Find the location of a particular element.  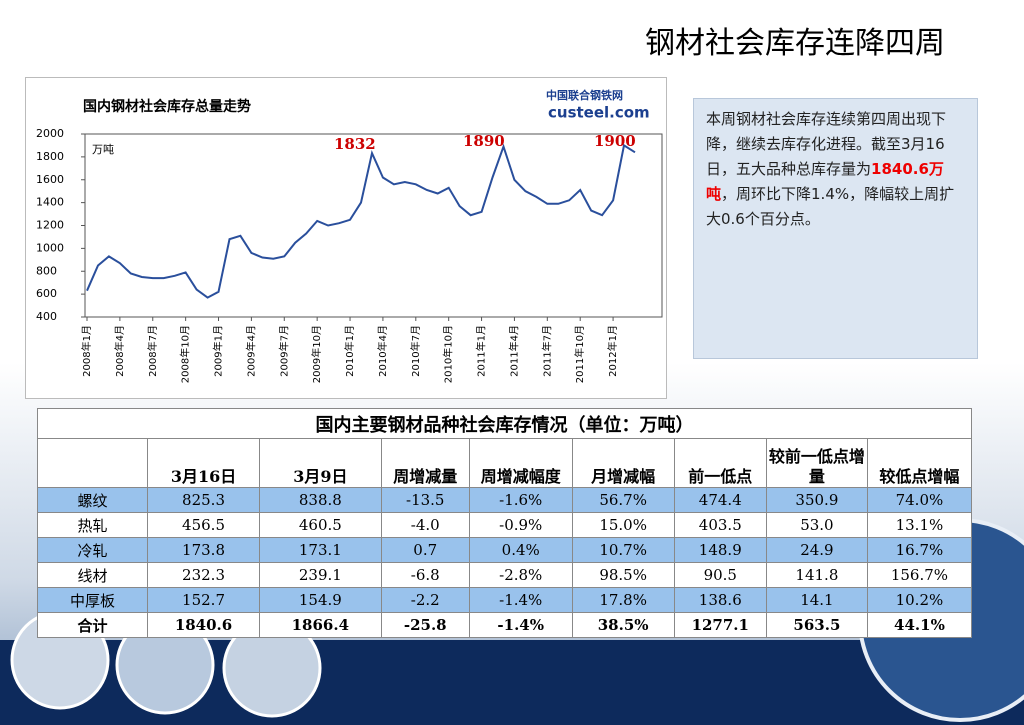

header-cell: 3月16日 is located at coordinates (203, 463).